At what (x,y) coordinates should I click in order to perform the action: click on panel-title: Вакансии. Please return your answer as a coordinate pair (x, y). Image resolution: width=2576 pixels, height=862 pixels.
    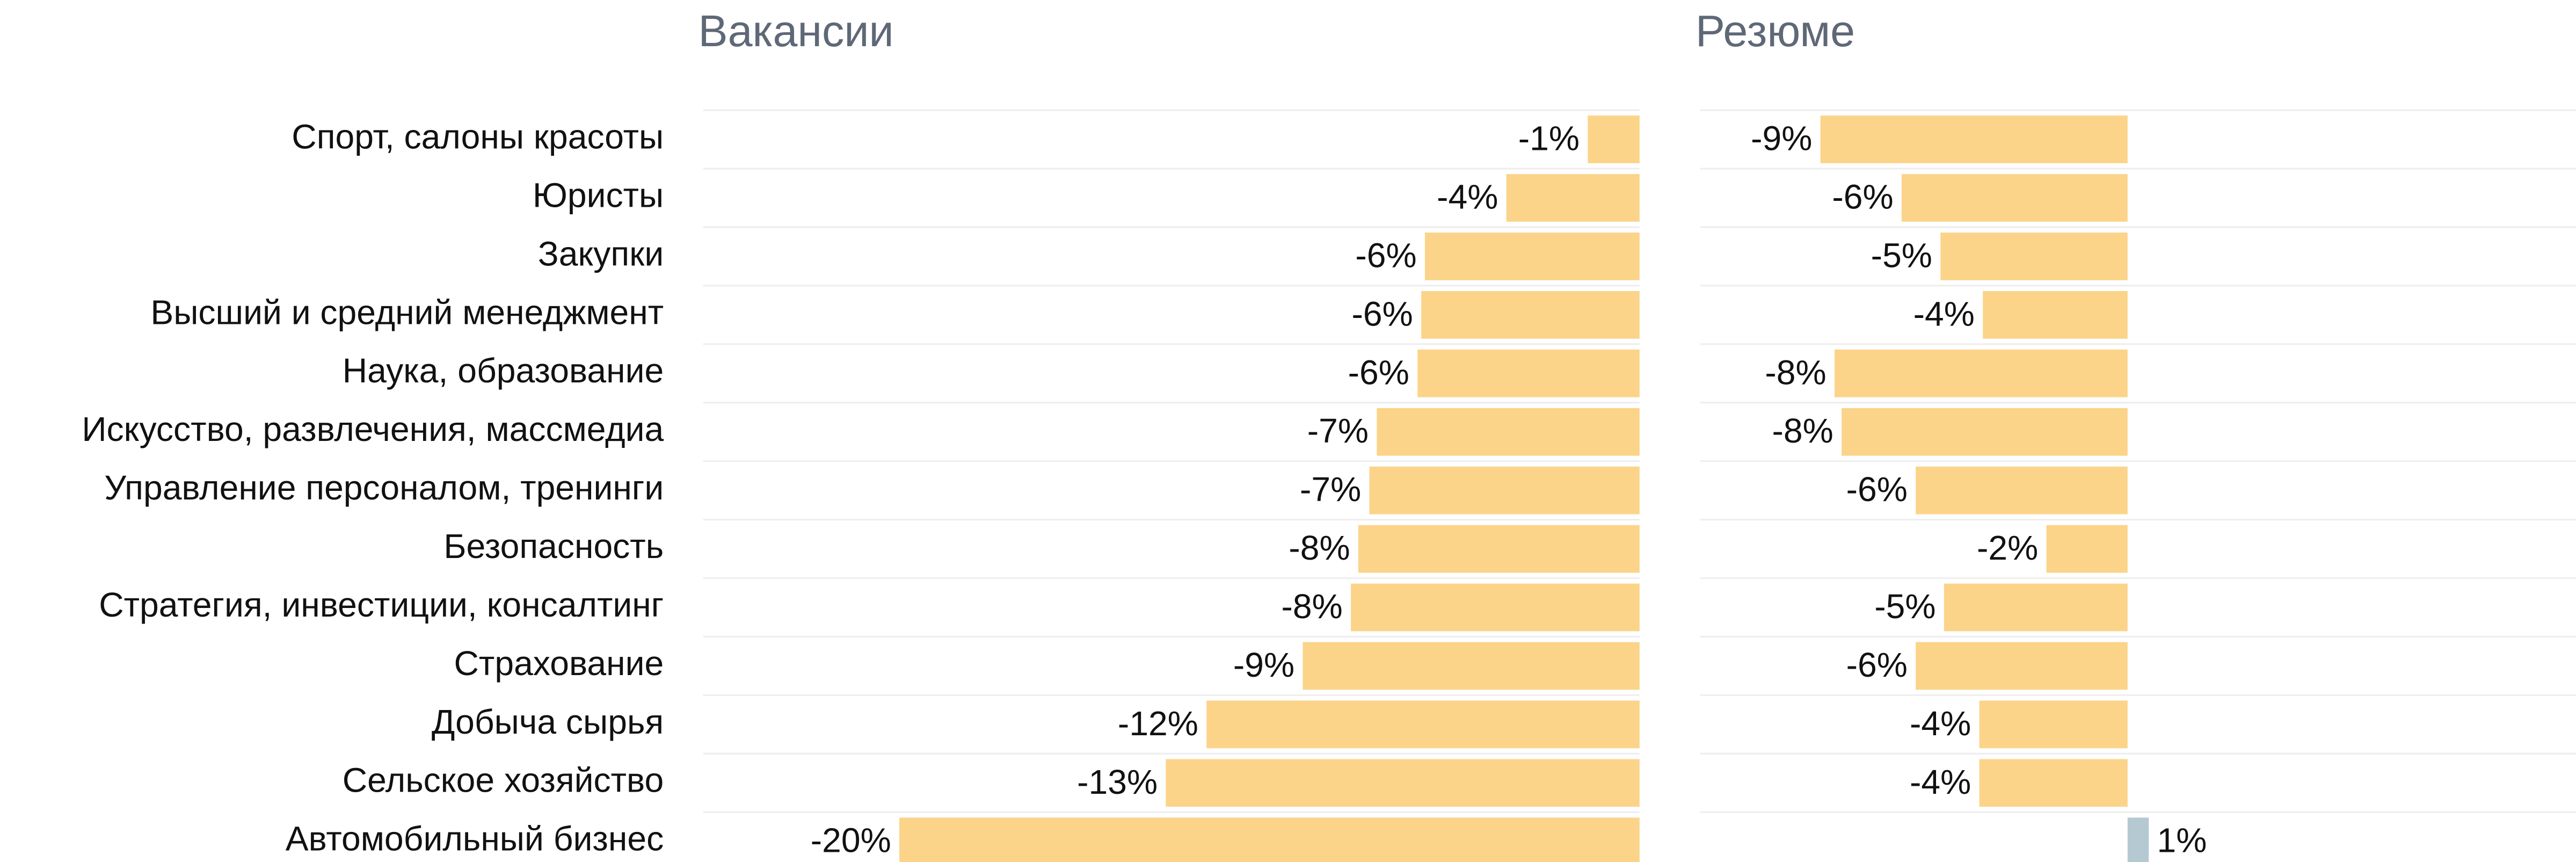
    Looking at the image, I should click on (795, 31).